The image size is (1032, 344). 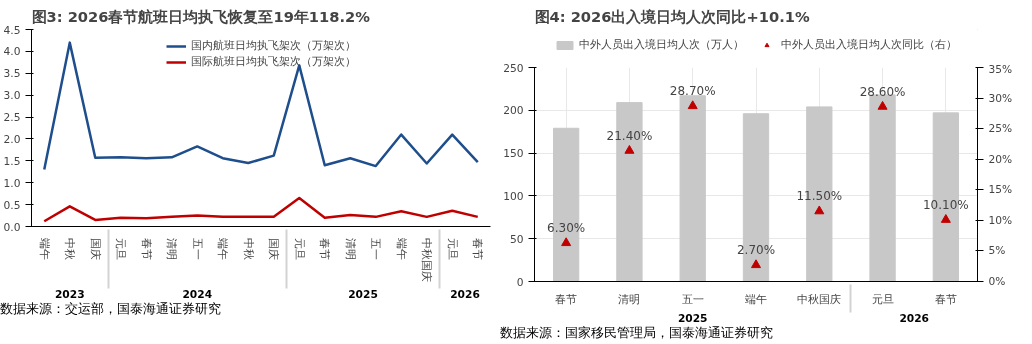 What do you see at coordinates (520, 282) in the screenshot?
I see `y-tick-label: 0` at bounding box center [520, 282].